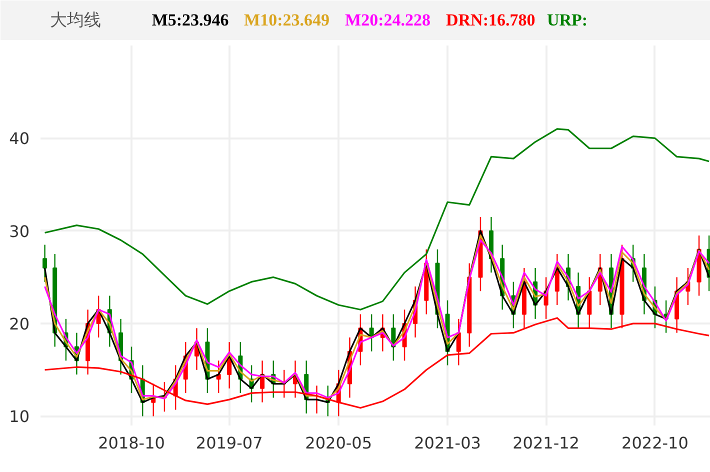 This screenshot has height=472, width=710. I want to click on text: M5:23.946, so click(190, 20).